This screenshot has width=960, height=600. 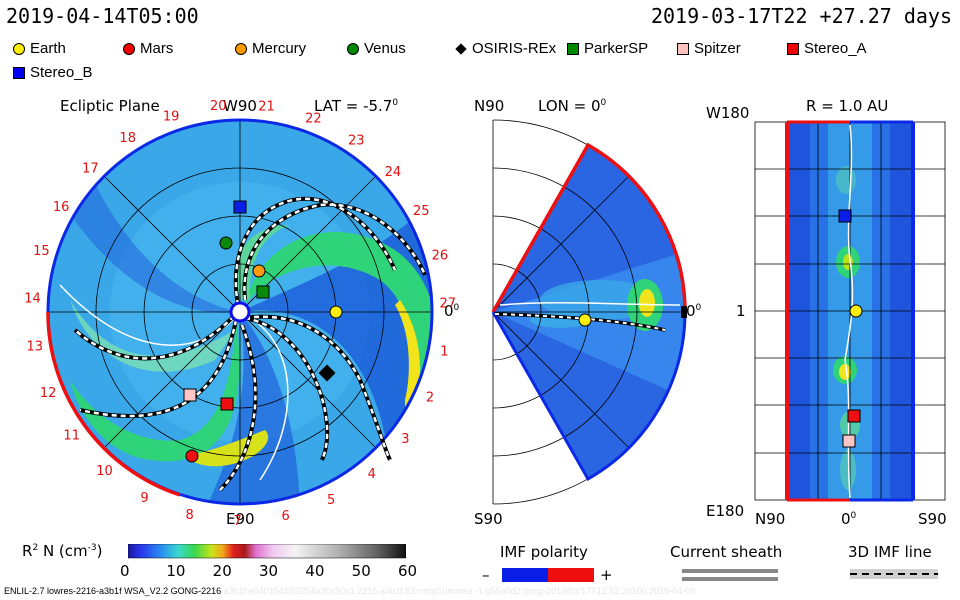 What do you see at coordinates (61, 72) in the screenshot?
I see `legend-label: Stereo_B` at bounding box center [61, 72].